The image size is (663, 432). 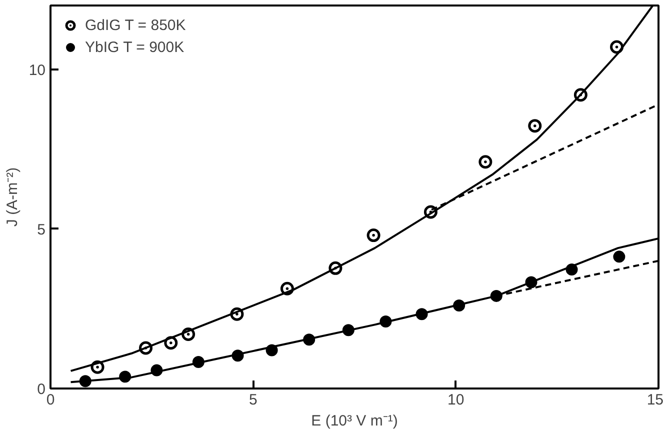 I want to click on x-tick-label: 5, so click(x=253, y=400).